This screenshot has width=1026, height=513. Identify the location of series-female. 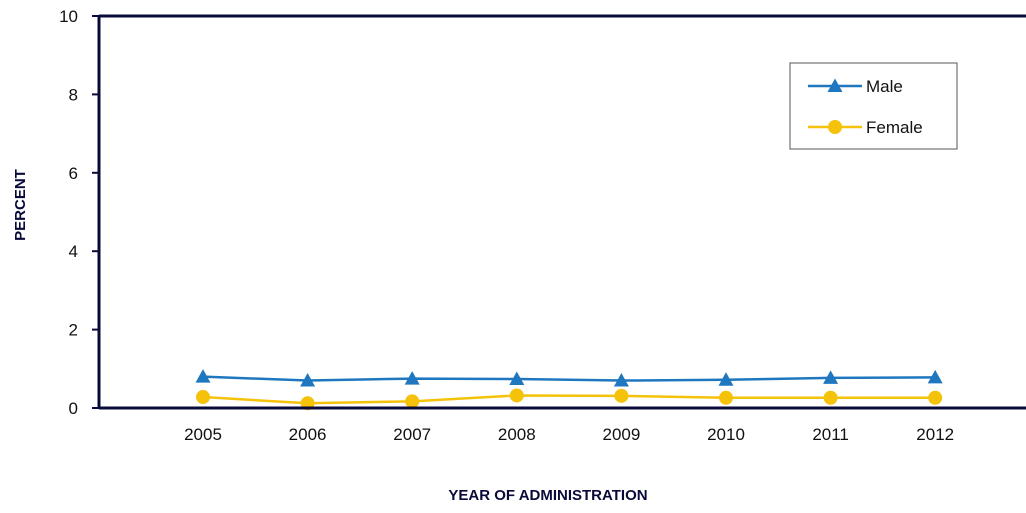
(569, 399).